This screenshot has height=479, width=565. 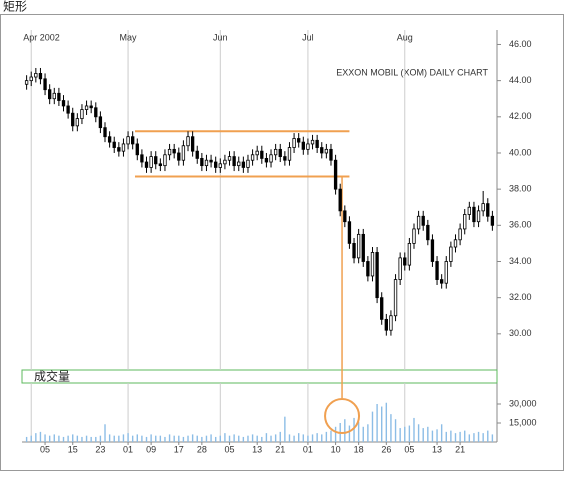 What do you see at coordinates (520, 261) in the screenshot?
I see `y-tick-label: 34.00` at bounding box center [520, 261].